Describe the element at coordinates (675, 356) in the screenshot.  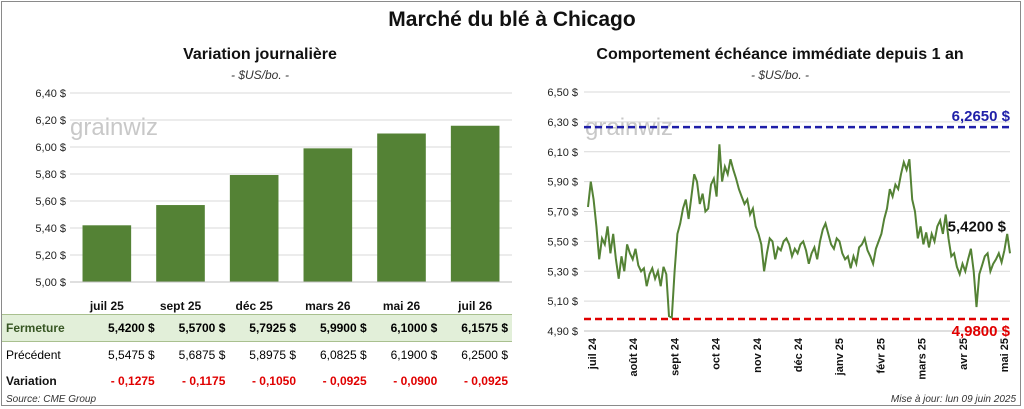
I see `x-tick-label: sept 24` at that location.